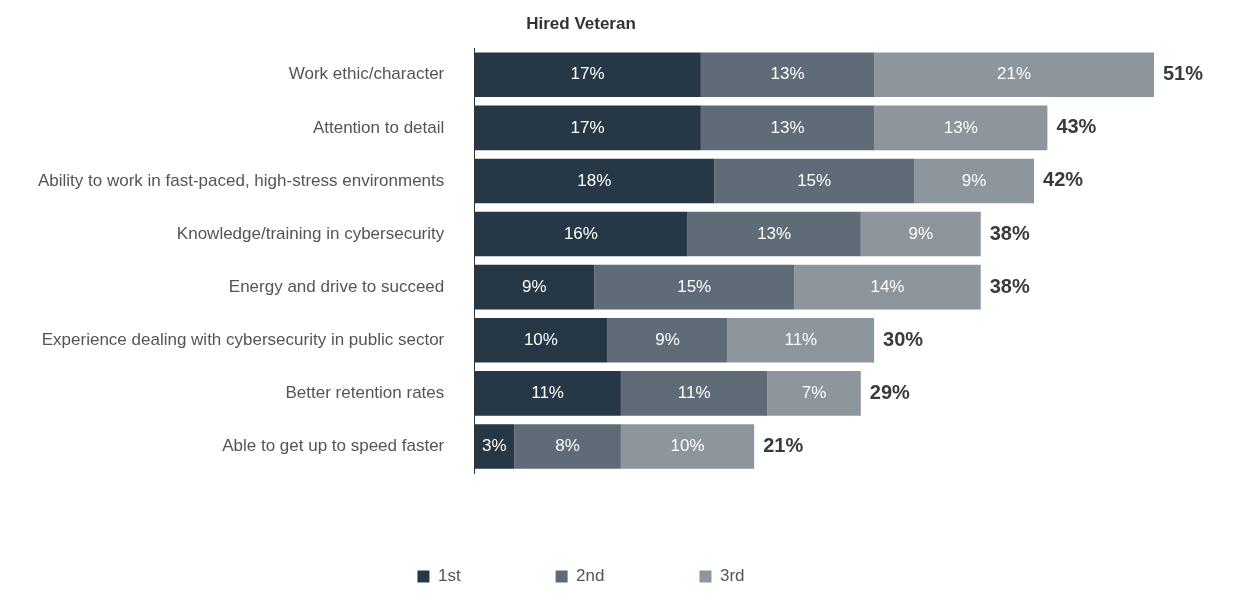  Describe the element at coordinates (590, 576) in the screenshot. I see `legend-label: 2nd` at that location.